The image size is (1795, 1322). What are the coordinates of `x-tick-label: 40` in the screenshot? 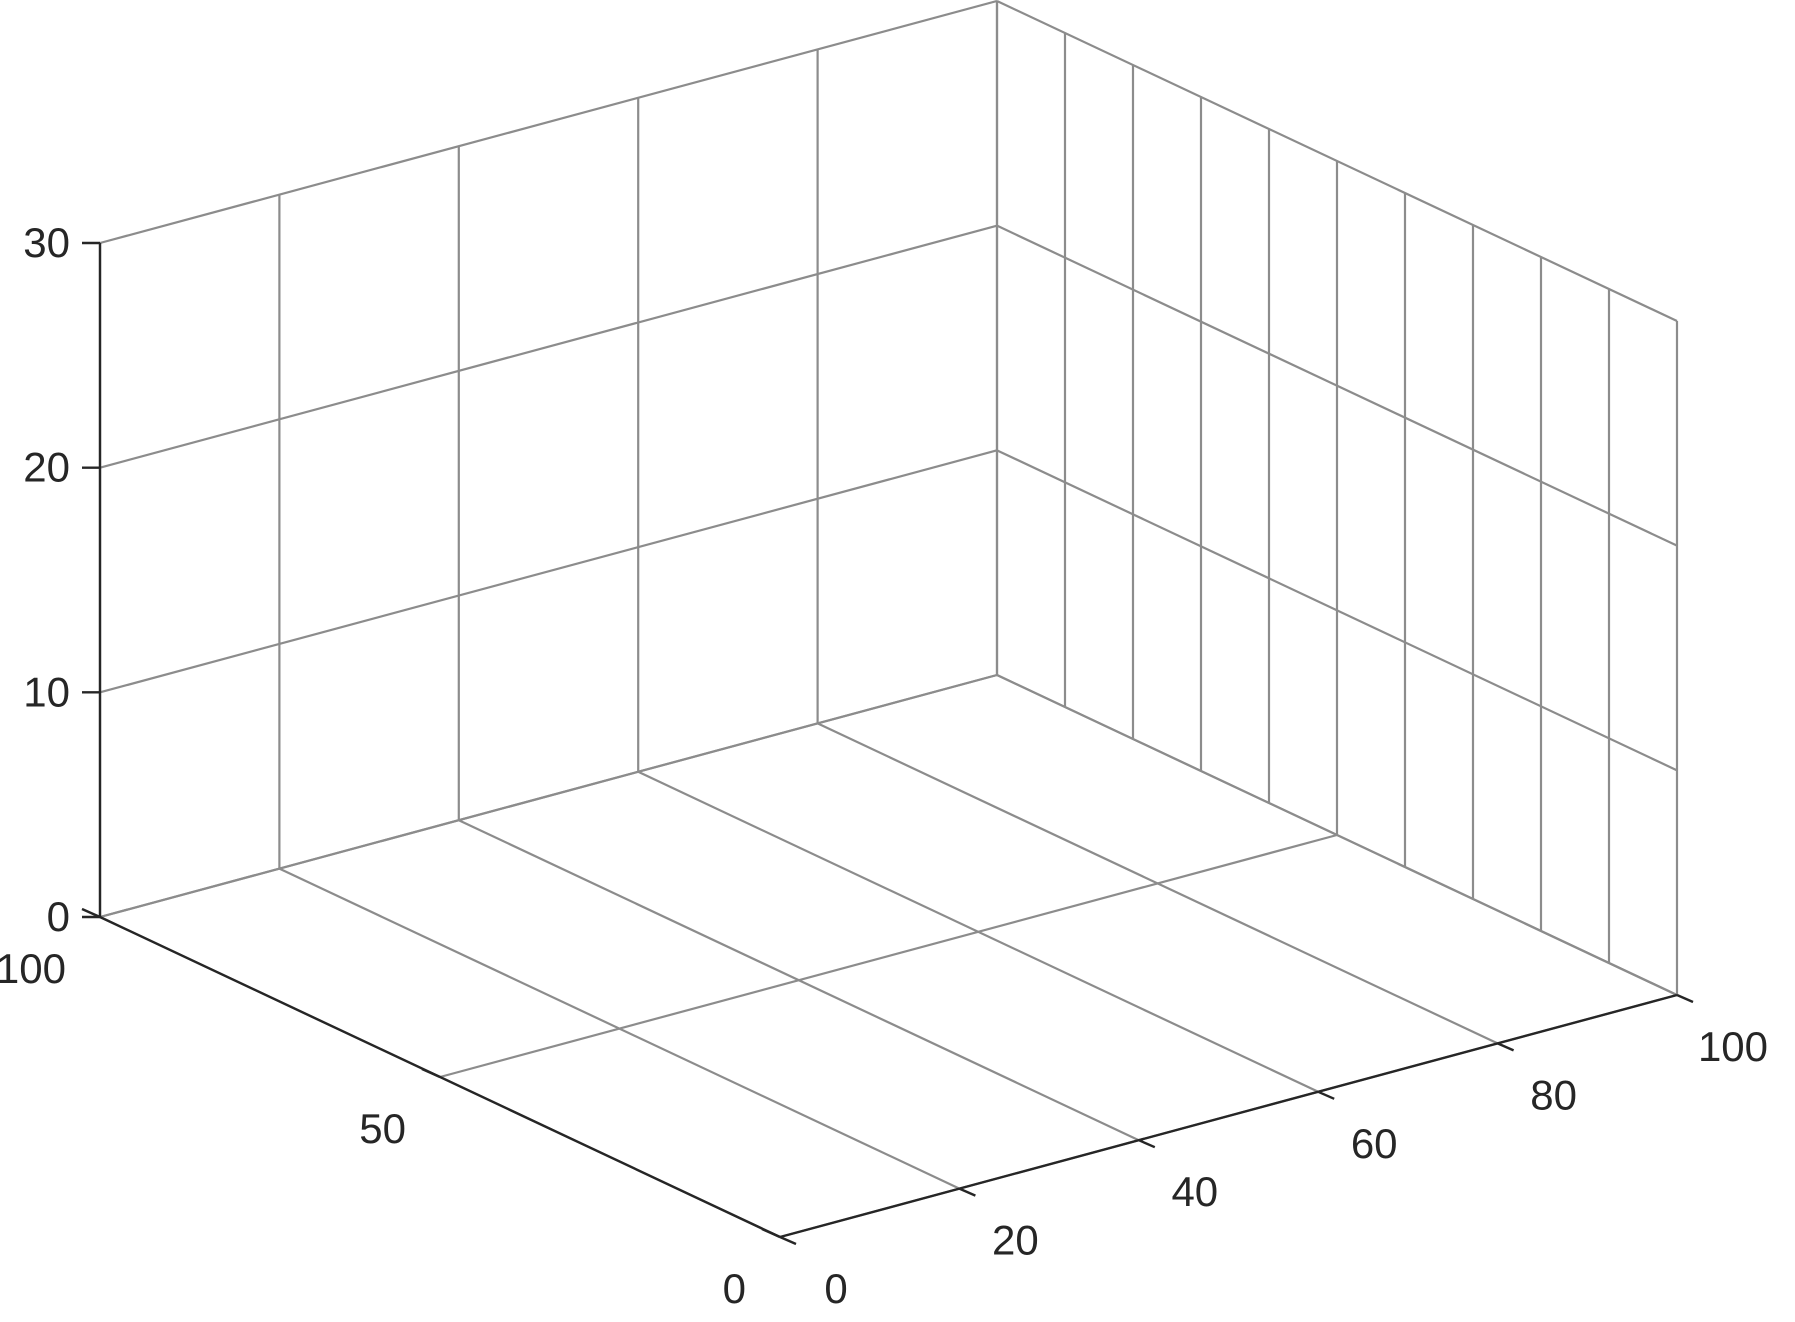 It's located at (1194, 1191).